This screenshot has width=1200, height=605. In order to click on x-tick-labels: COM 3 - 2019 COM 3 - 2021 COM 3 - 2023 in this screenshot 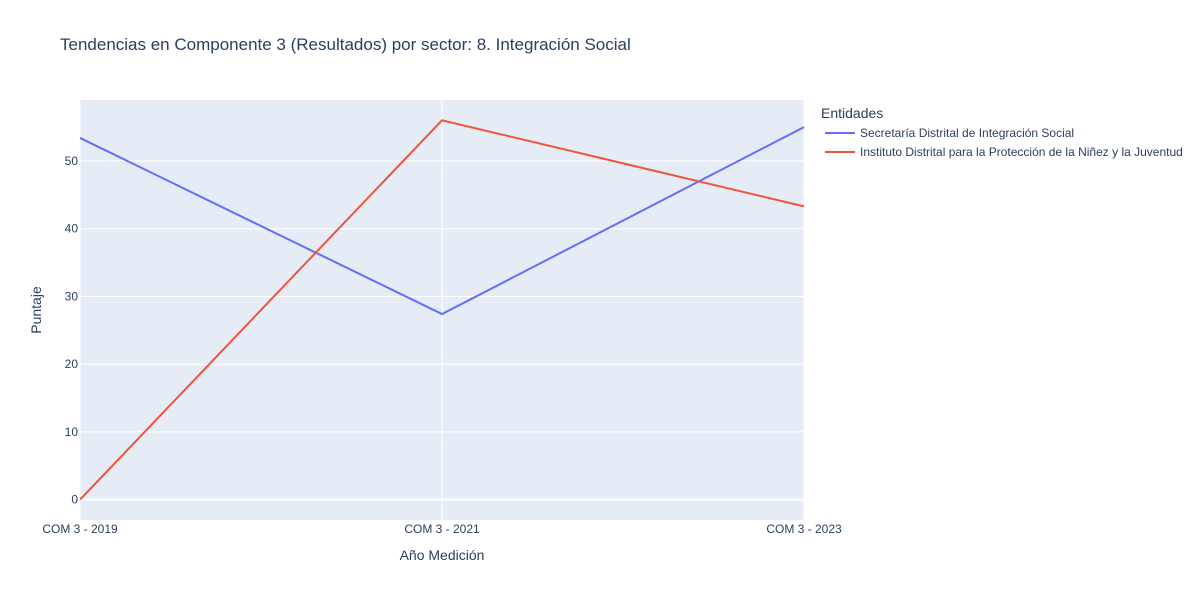, I will do `click(442, 529)`.